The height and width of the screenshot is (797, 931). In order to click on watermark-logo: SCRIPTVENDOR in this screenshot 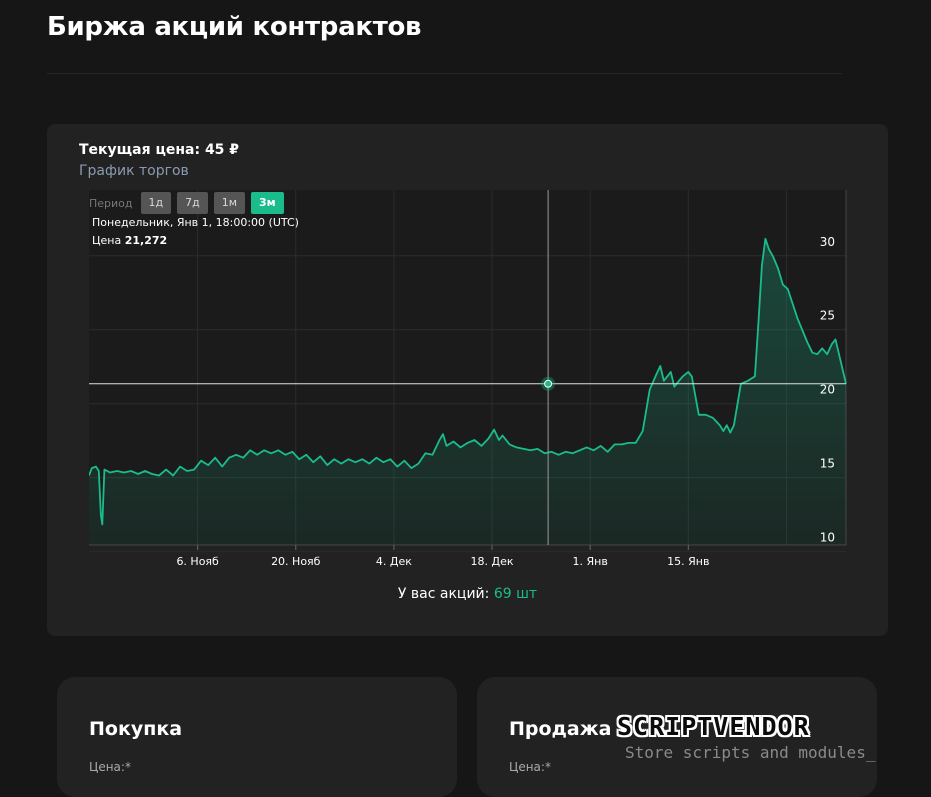, I will do `click(713, 726)`.